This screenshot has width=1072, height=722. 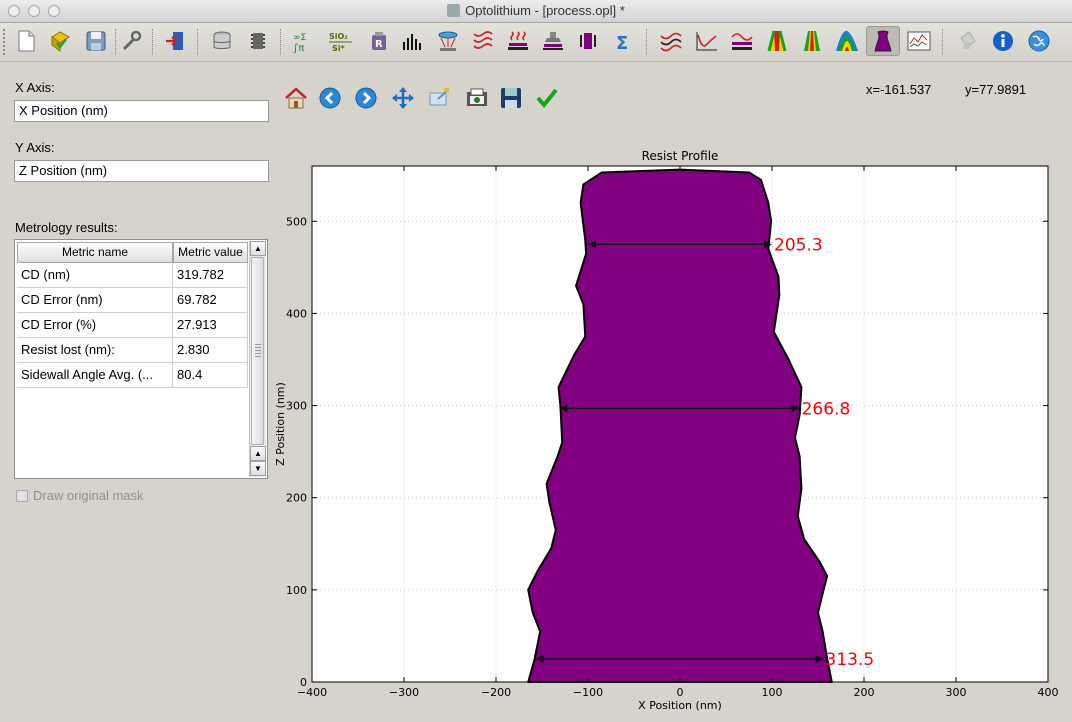 I want to click on home-icon, so click(x=296, y=98).